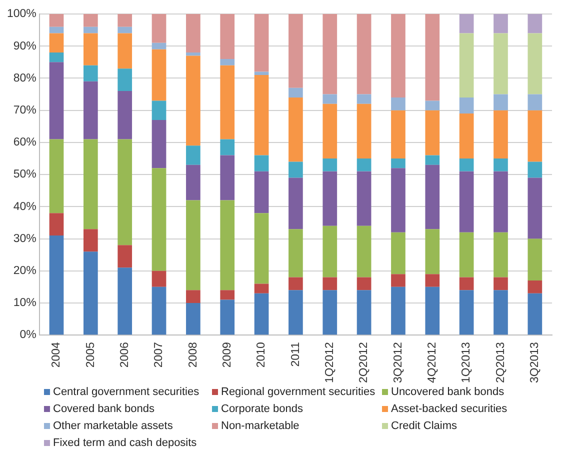  What do you see at coordinates (466, 363) in the screenshot?
I see `x-tick-label: 1Q2013` at bounding box center [466, 363].